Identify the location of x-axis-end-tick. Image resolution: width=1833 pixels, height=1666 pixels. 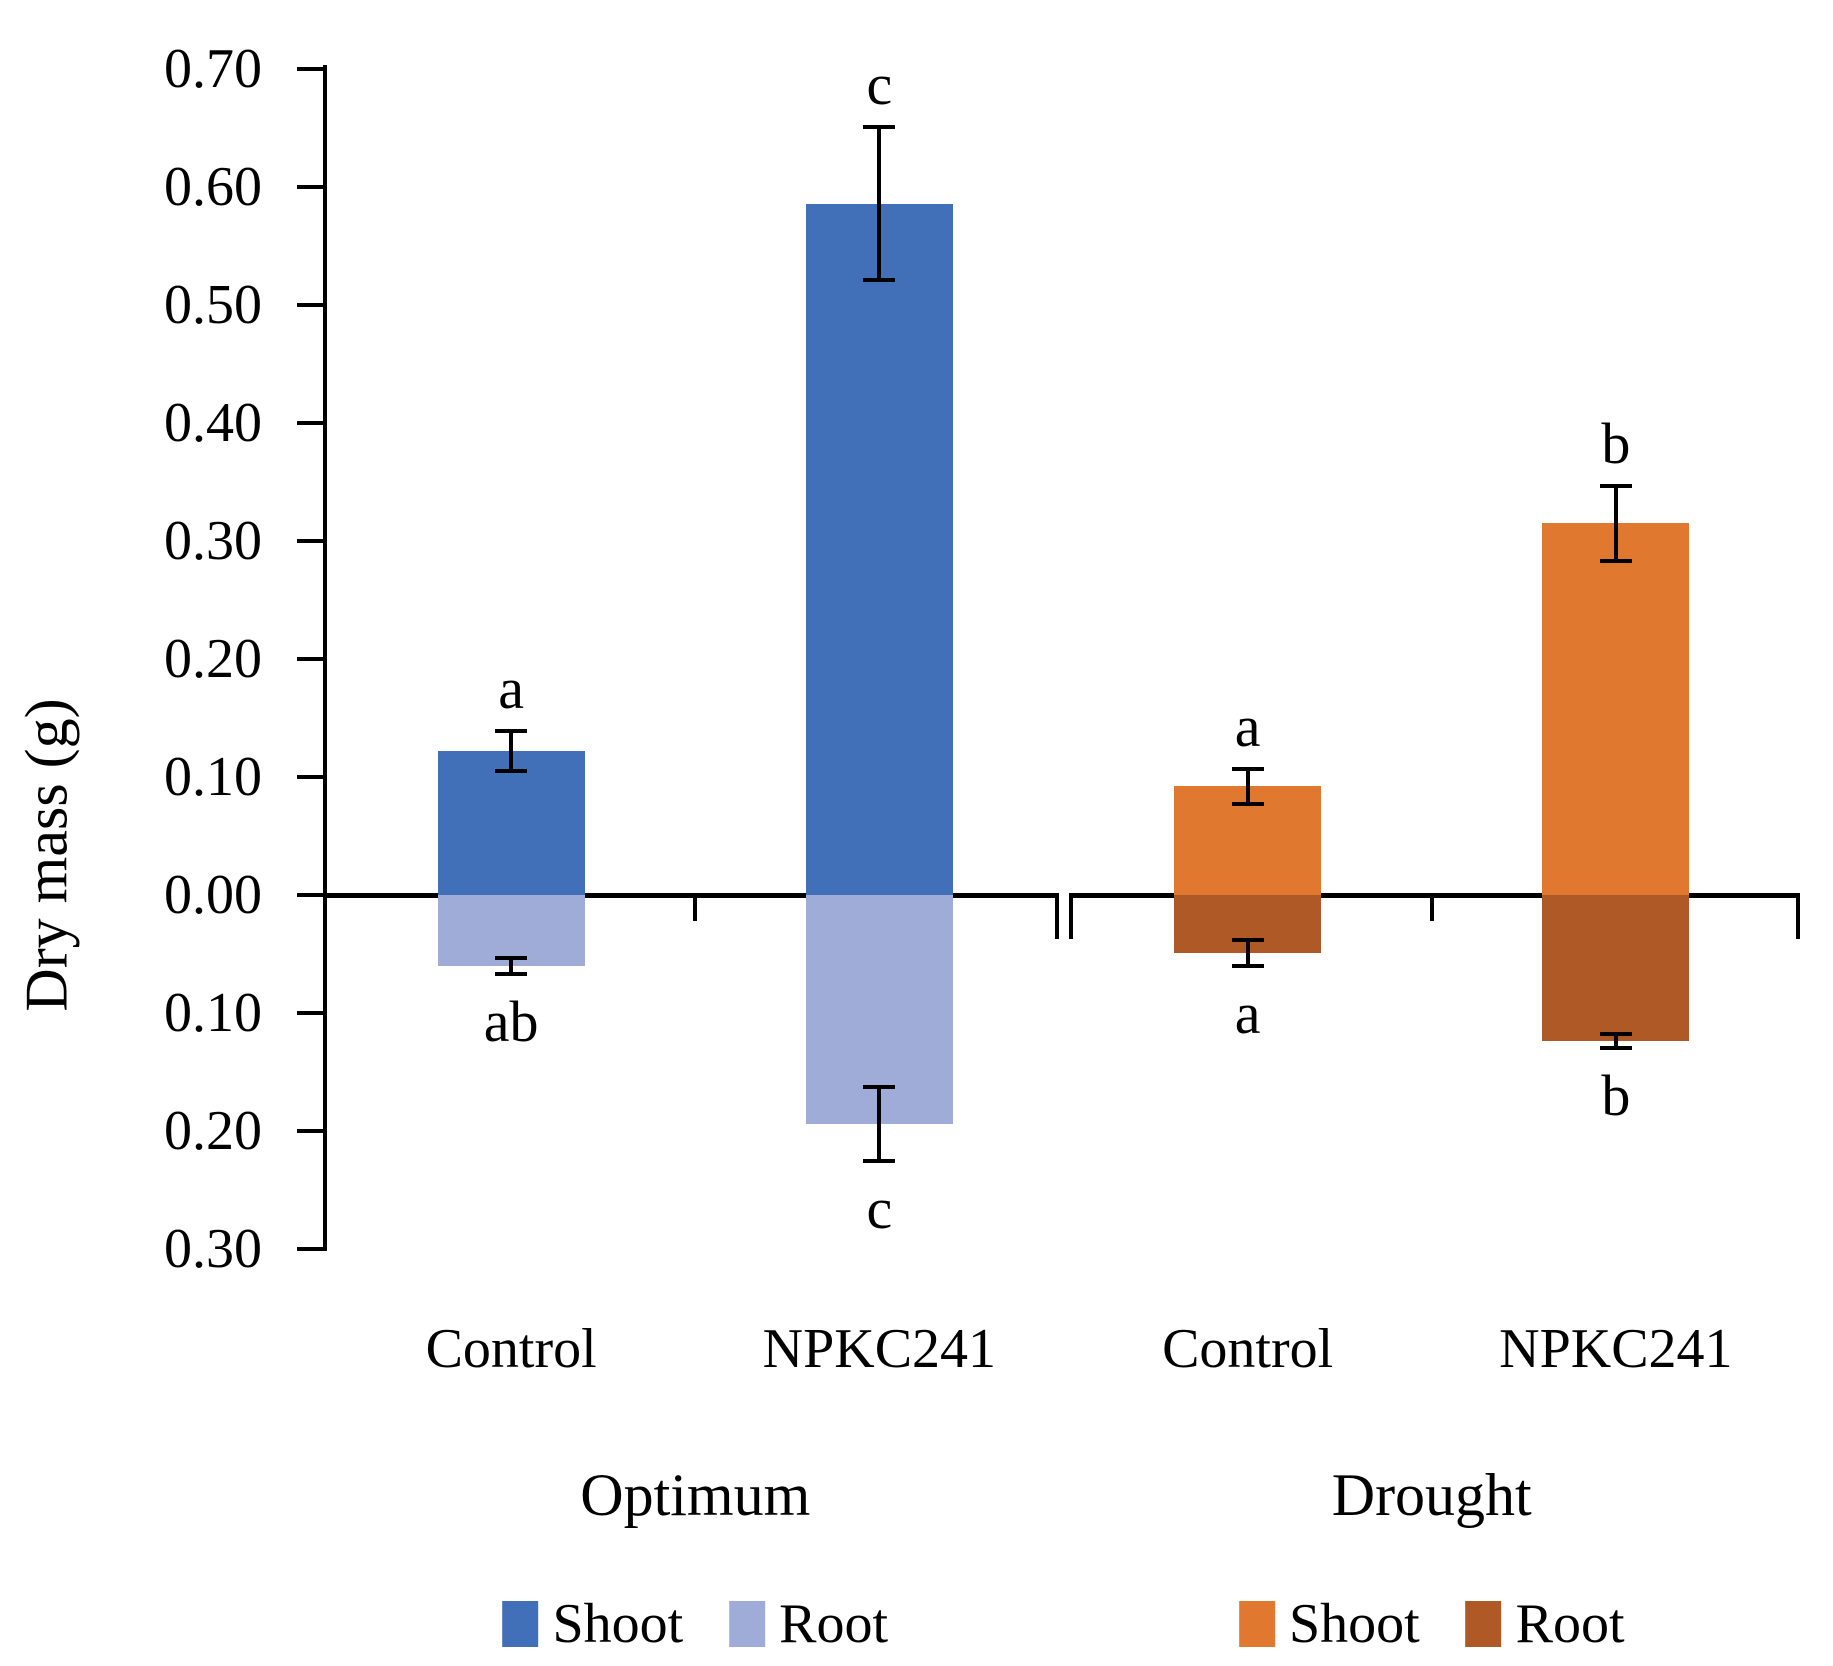
(1798, 917).